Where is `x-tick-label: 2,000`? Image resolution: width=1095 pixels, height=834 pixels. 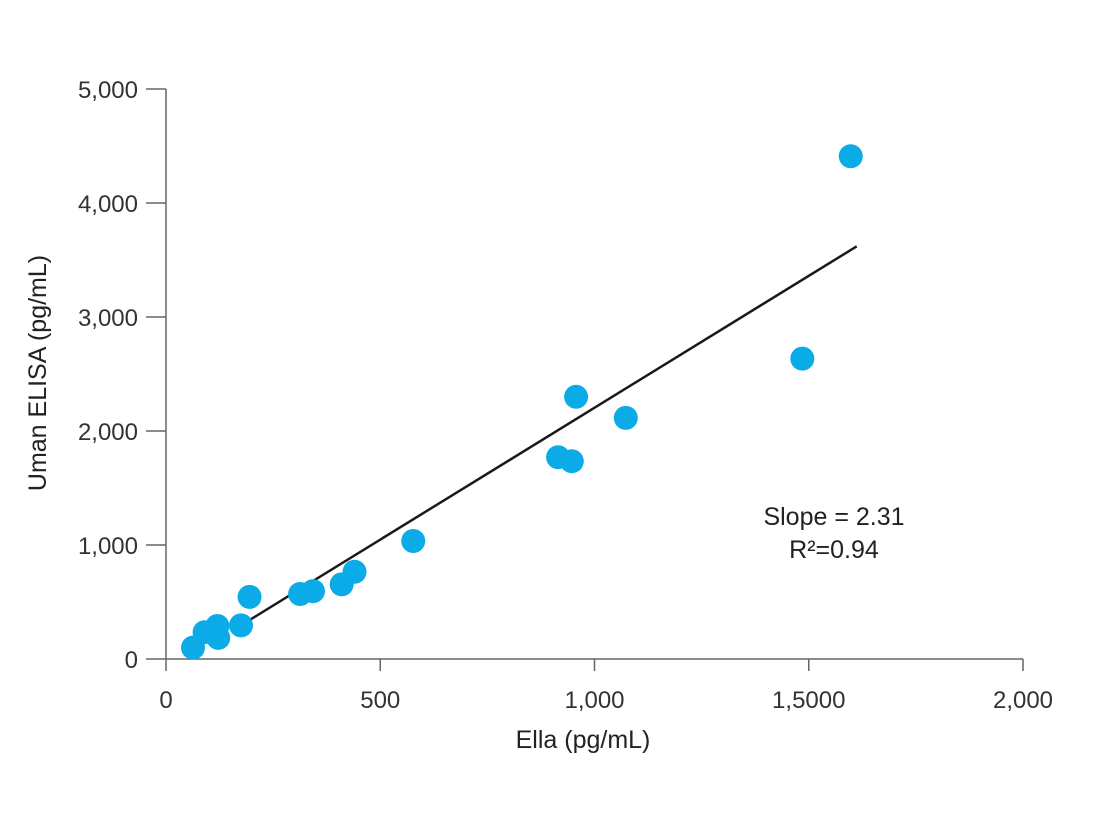 x-tick-label: 2,000 is located at coordinates (1023, 700).